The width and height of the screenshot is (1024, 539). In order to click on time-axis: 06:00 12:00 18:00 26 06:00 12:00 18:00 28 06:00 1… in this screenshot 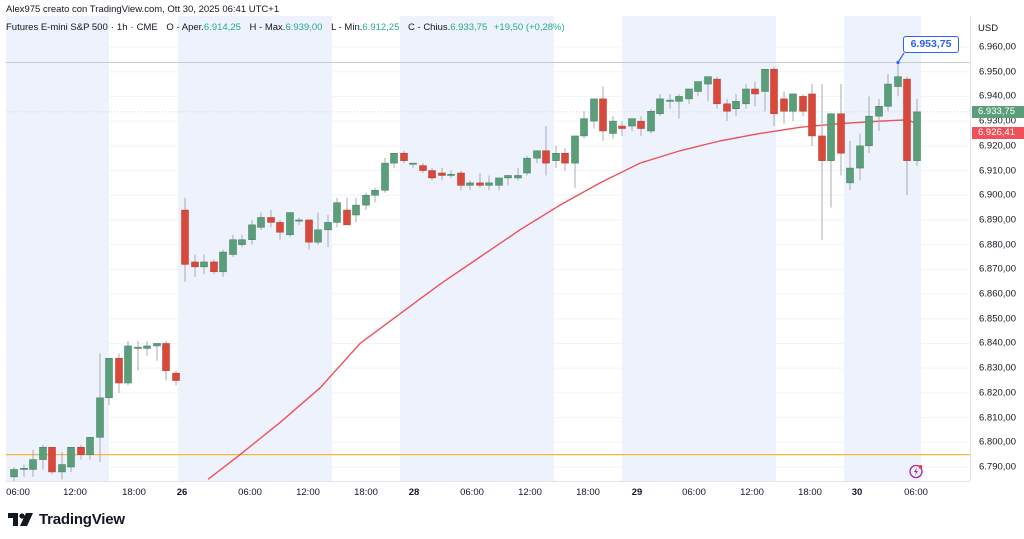, I will do `click(488, 491)`.